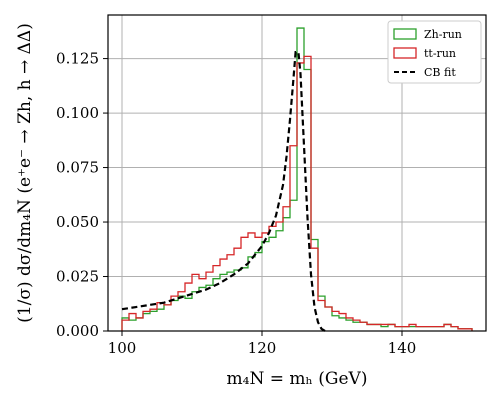 The height and width of the screenshot is (403, 499). Describe the element at coordinates (297, 379) in the screenshot. I see `x-axis-label: m₄N = mₕ (GeV)` at that location.